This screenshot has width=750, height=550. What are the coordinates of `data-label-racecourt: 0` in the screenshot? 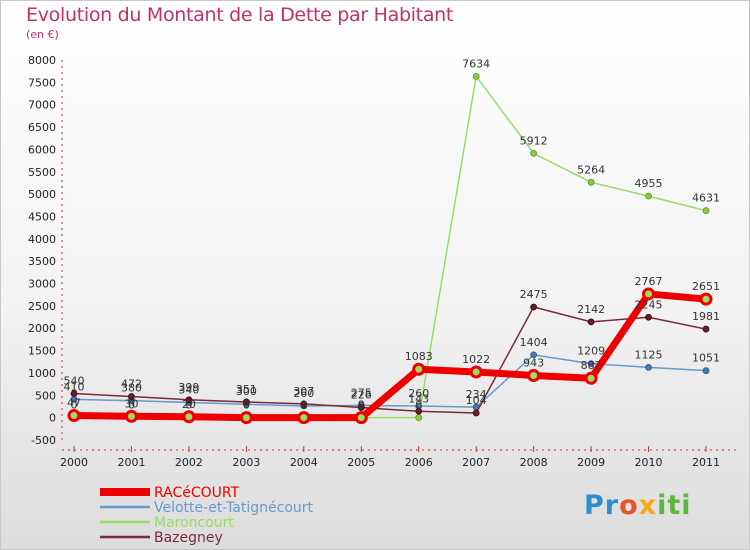 It's located at (246, 405).